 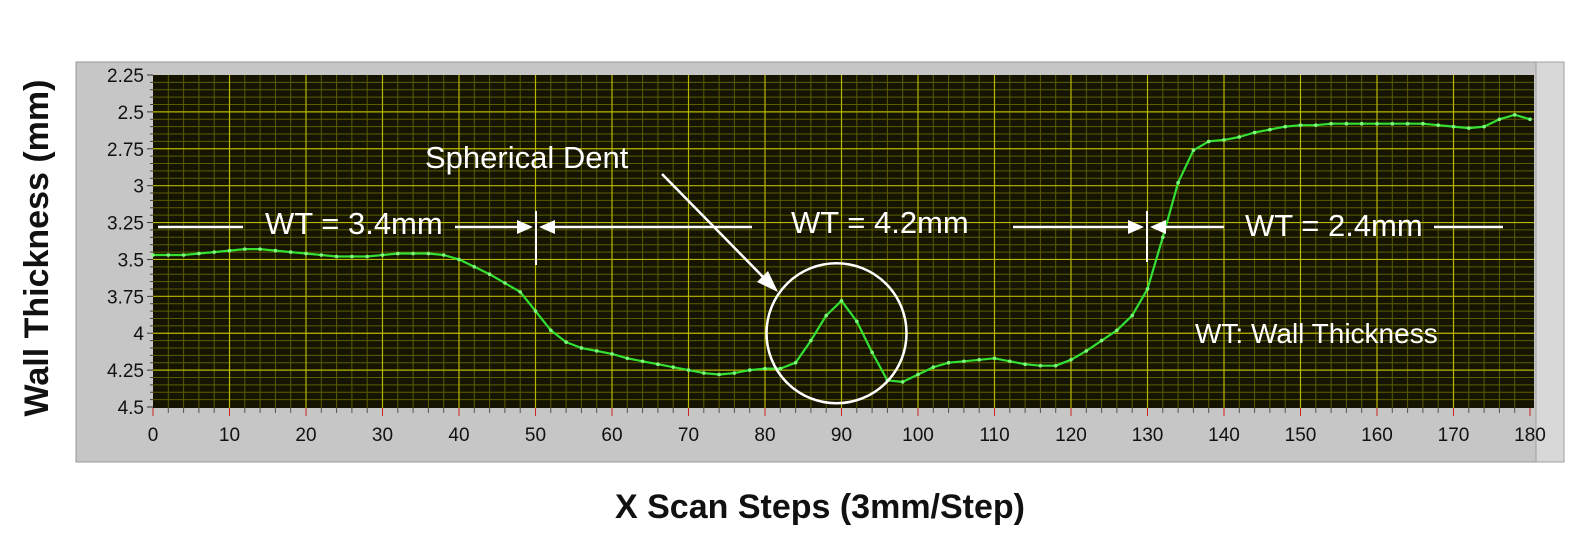 What do you see at coordinates (1071, 435) in the screenshot?
I see `x-tick-label: 120` at bounding box center [1071, 435].